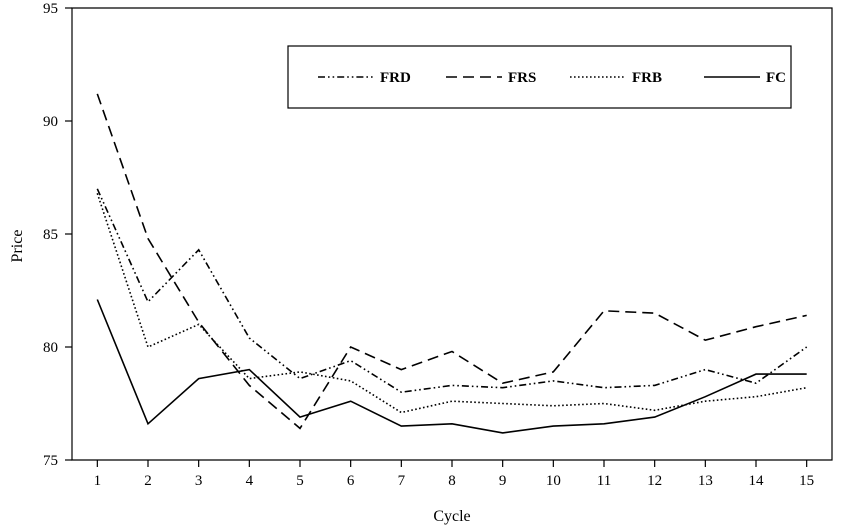 The image size is (843, 528). Describe the element at coordinates (50, 348) in the screenshot. I see `y-tick-label: 80` at that location.